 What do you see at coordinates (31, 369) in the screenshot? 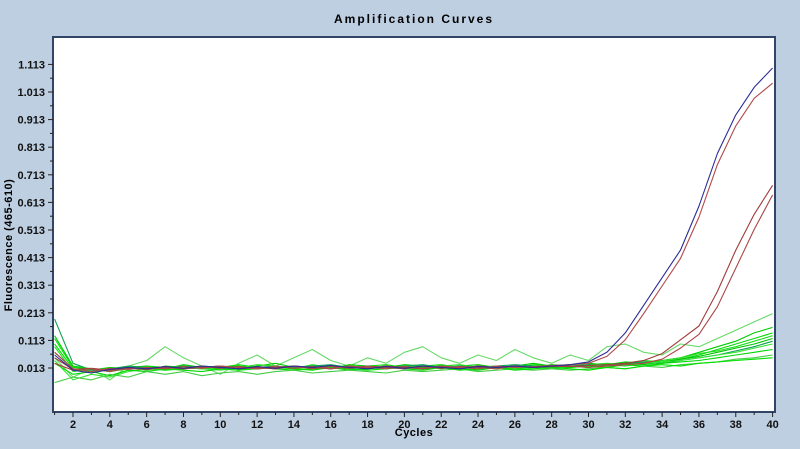
I see `y-tick-label: 0.013` at bounding box center [31, 369].